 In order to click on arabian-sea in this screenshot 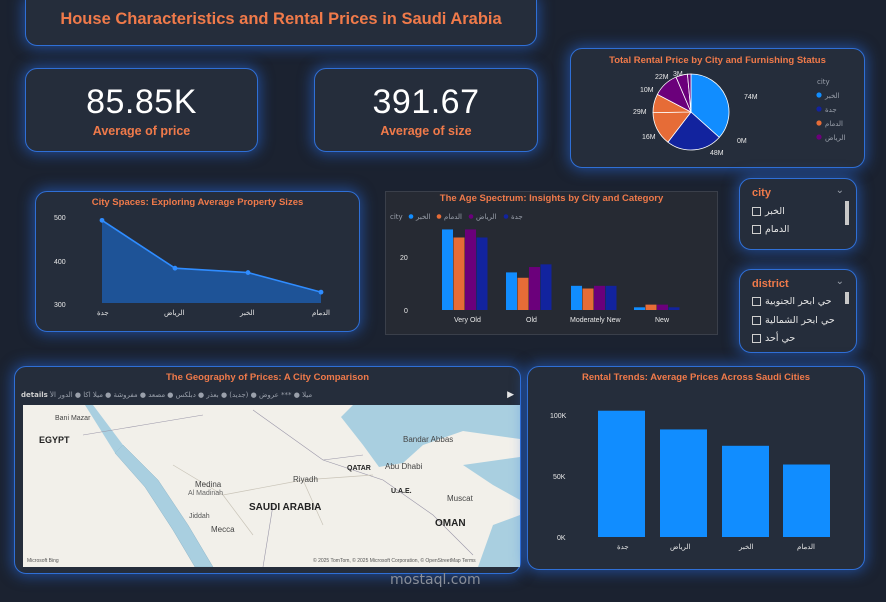, I will do `click(499, 541)`.